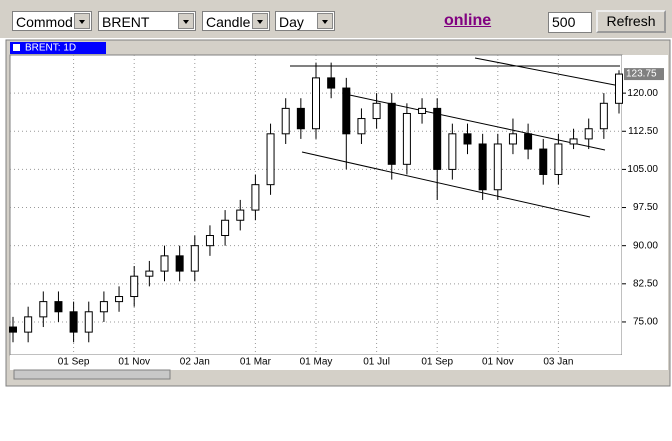 This screenshot has height=441, width=672. I want to click on y-tick-label: 75.00, so click(645, 322).